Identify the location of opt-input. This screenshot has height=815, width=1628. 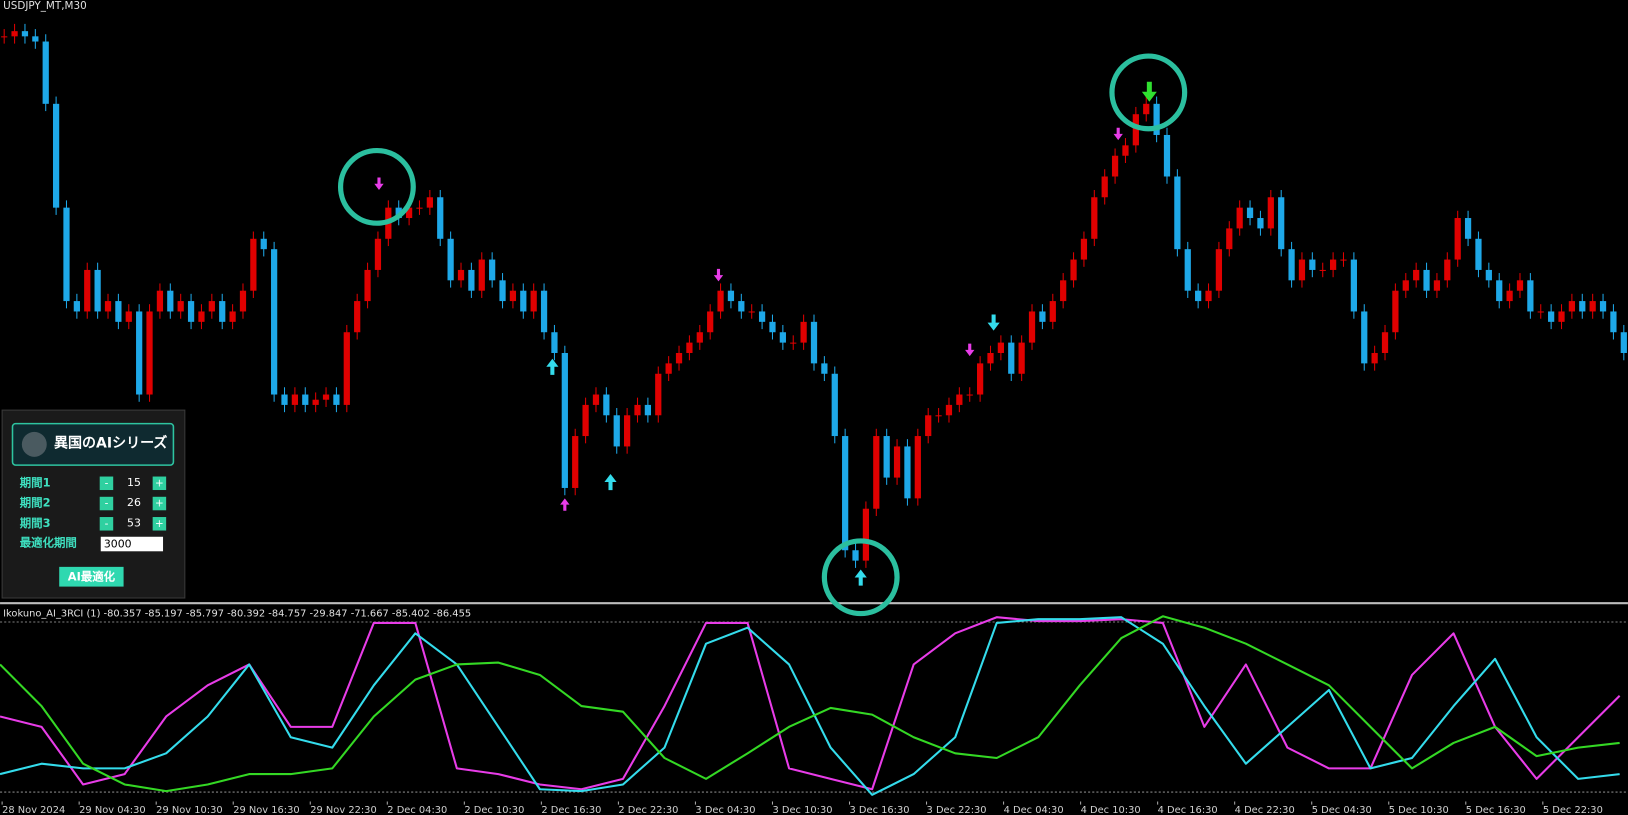
(132, 544).